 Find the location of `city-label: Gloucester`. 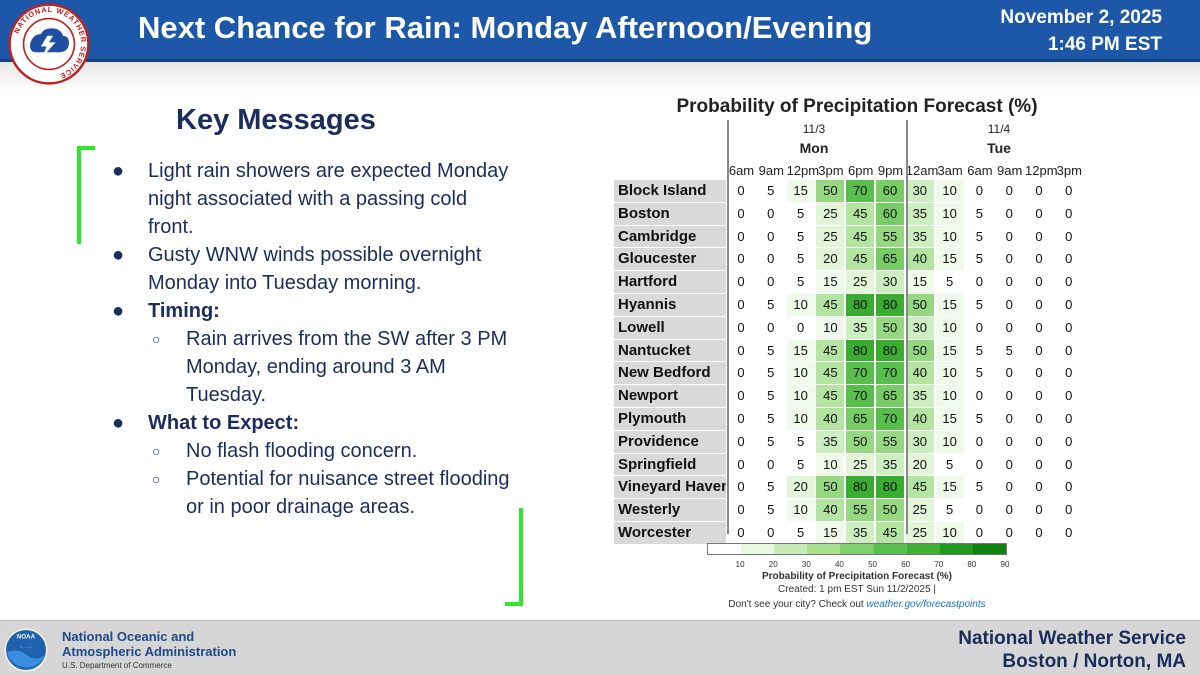

city-label: Gloucester is located at coordinates (670, 260).